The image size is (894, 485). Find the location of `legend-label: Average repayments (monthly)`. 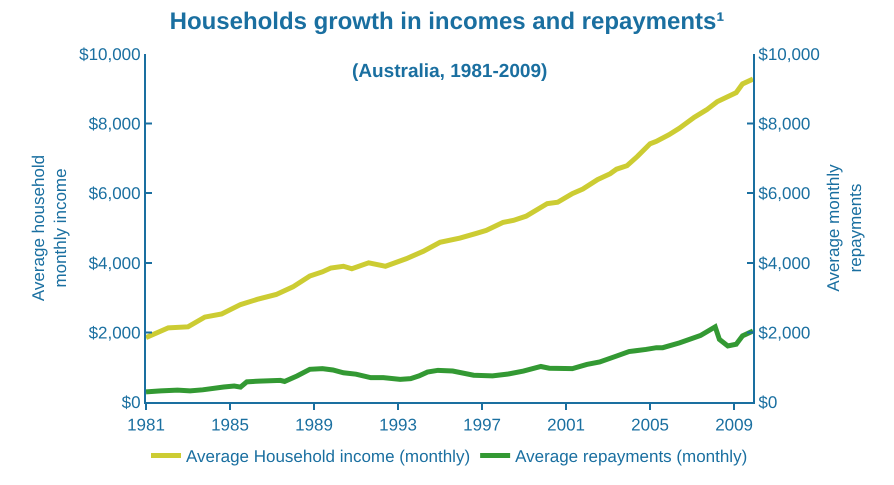

legend-label: Average repayments (monthly) is located at coordinates (631, 456).